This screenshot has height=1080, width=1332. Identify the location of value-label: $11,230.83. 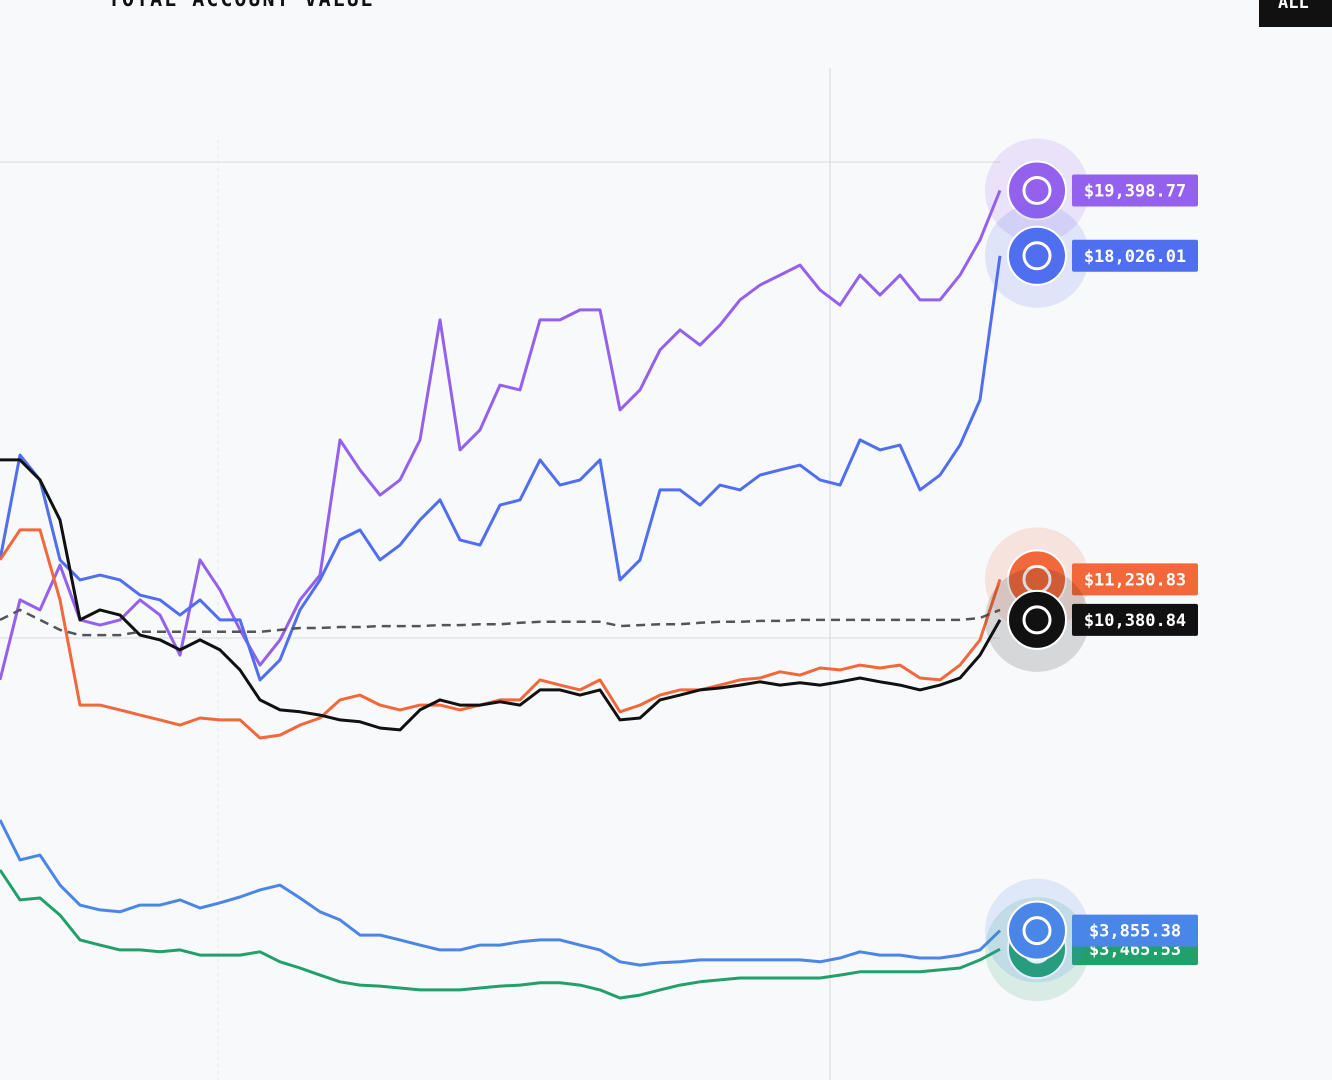
(1135, 580).